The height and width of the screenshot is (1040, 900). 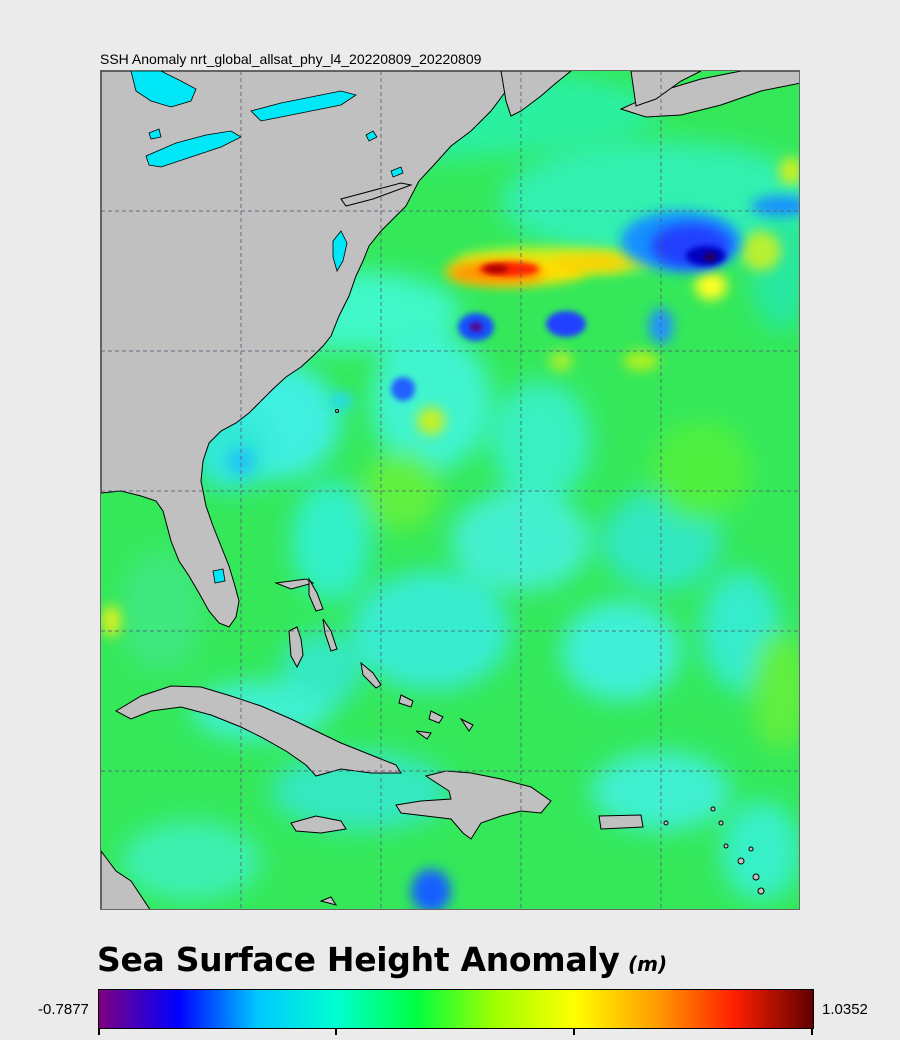 What do you see at coordinates (845, 1009) in the screenshot?
I see `colorbar-max-label: 1.0352` at bounding box center [845, 1009].